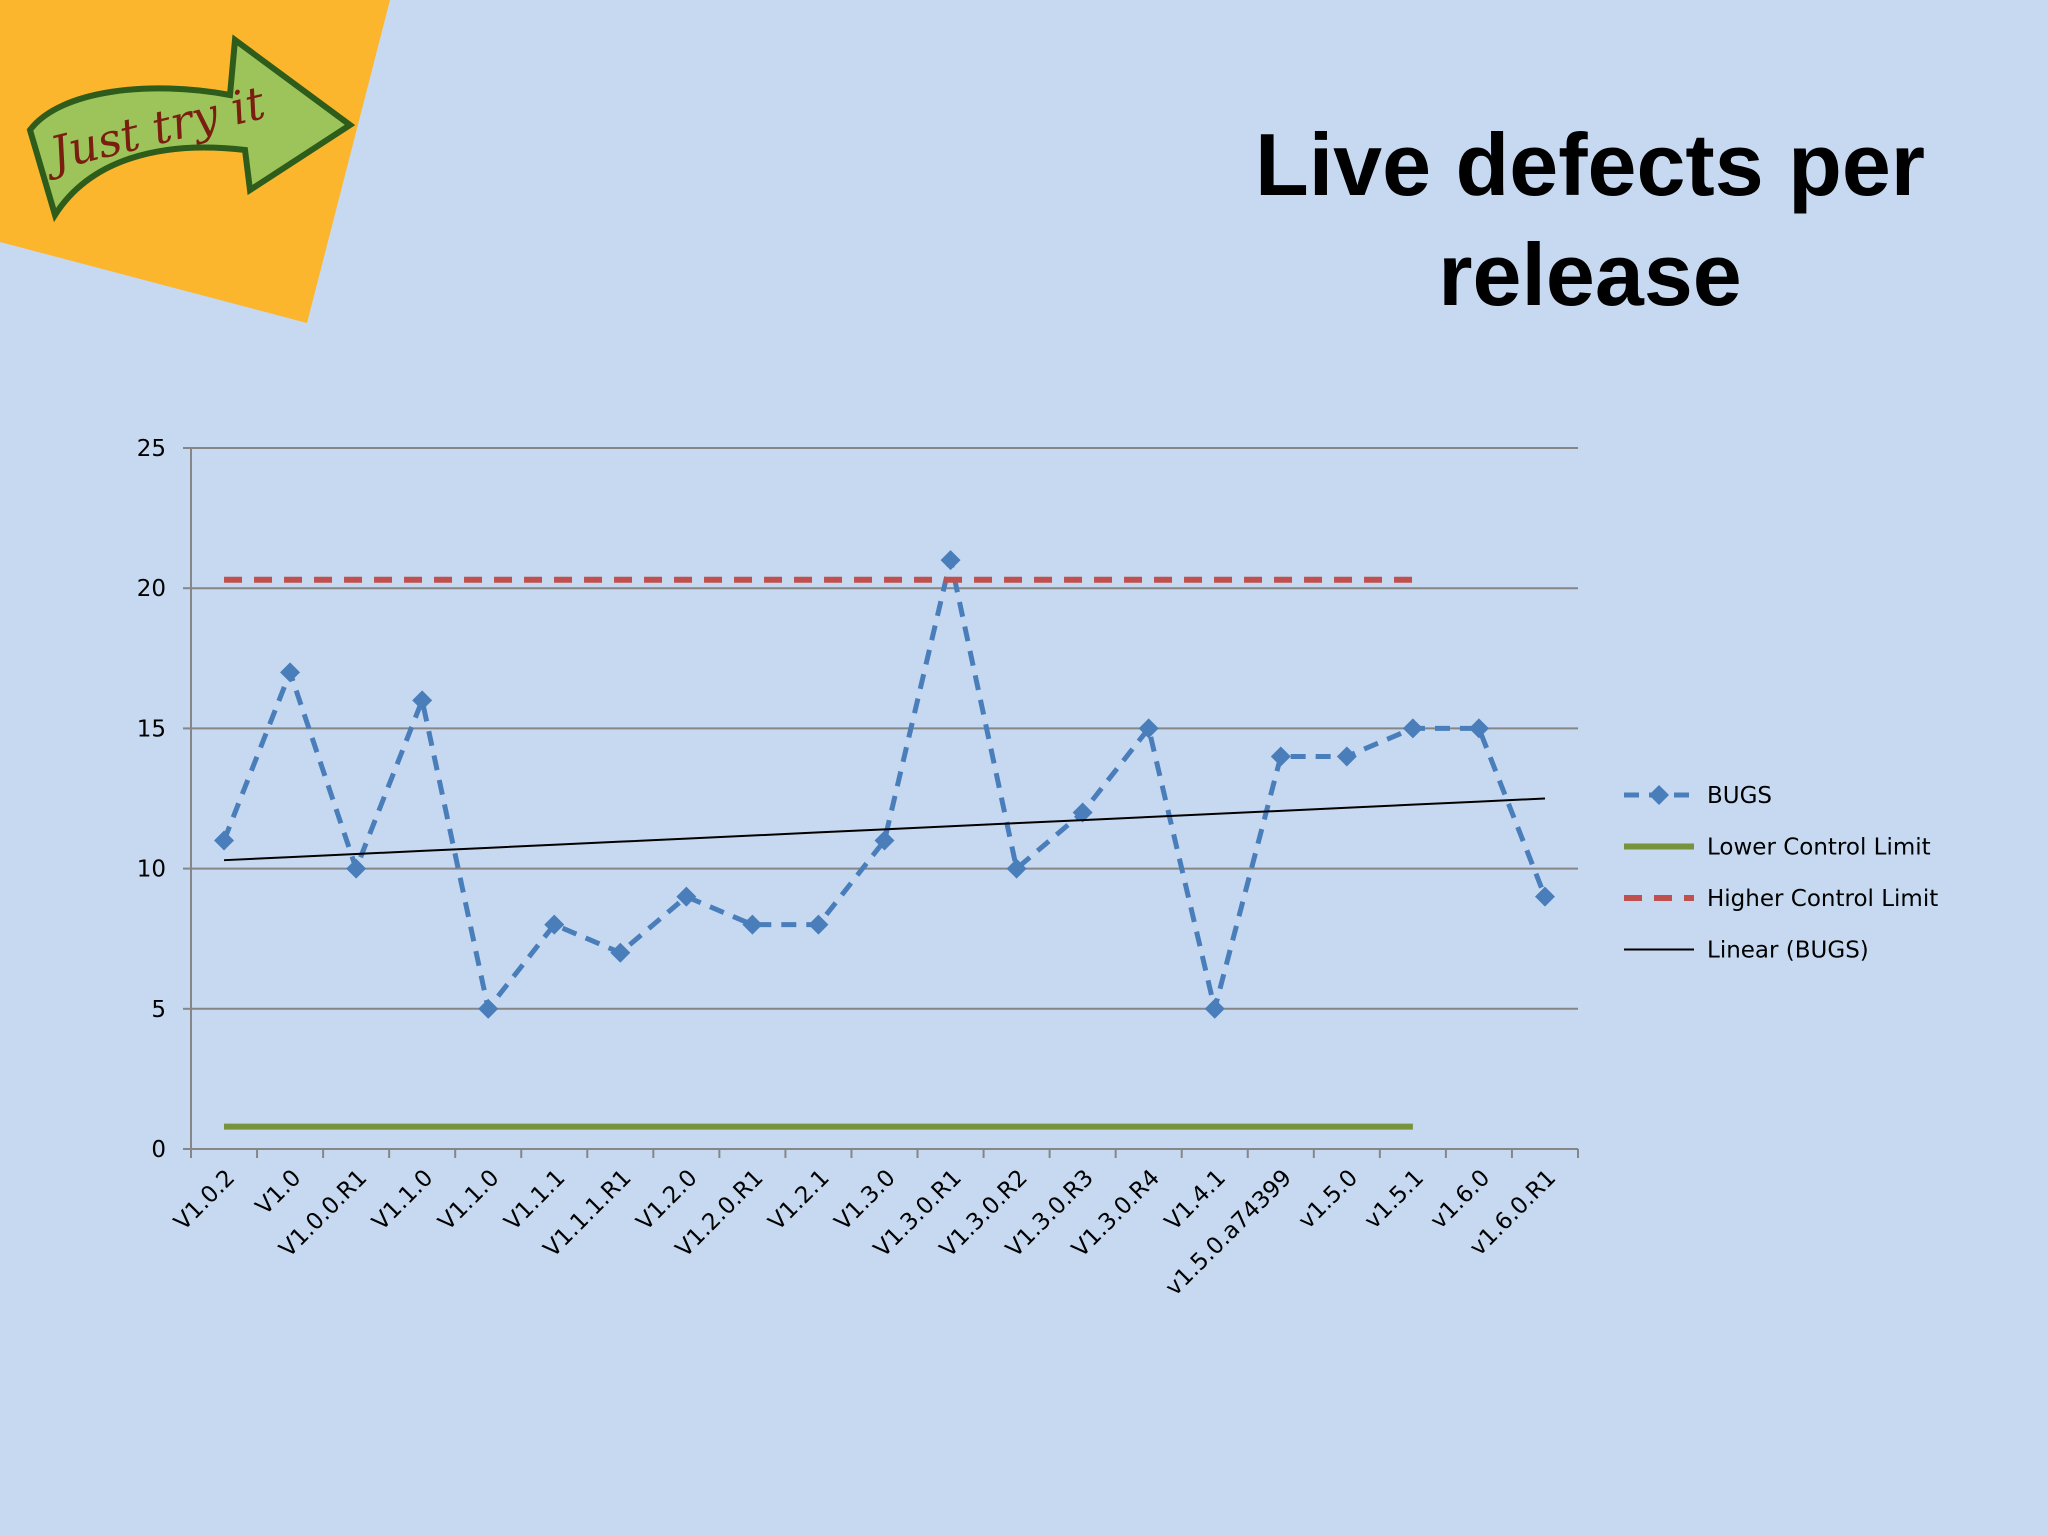 Image resolution: width=2048 pixels, height=1536 pixels. What do you see at coordinates (151, 589) in the screenshot?
I see `y-tick-label: 20` at bounding box center [151, 589].